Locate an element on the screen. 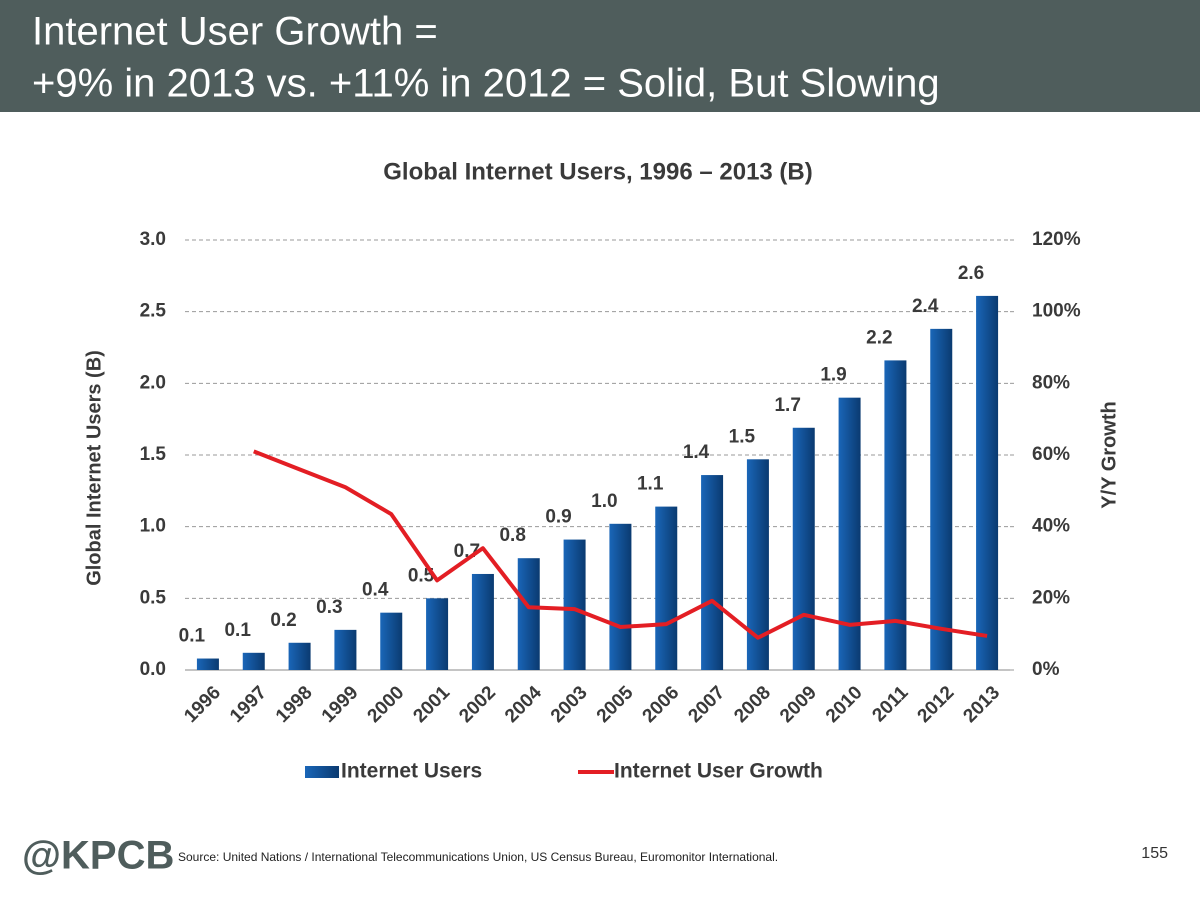 The image size is (1200, 900). y-tick-label: 2.5 is located at coordinates (153, 311).